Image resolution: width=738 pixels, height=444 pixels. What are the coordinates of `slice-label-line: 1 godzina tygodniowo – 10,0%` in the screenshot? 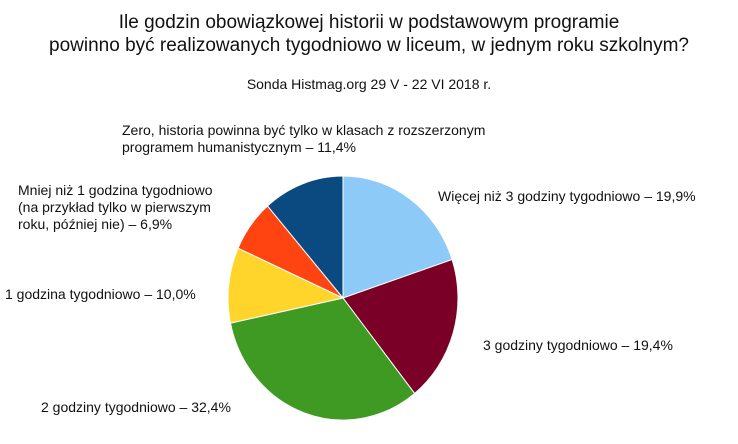 It's located at (100, 294).